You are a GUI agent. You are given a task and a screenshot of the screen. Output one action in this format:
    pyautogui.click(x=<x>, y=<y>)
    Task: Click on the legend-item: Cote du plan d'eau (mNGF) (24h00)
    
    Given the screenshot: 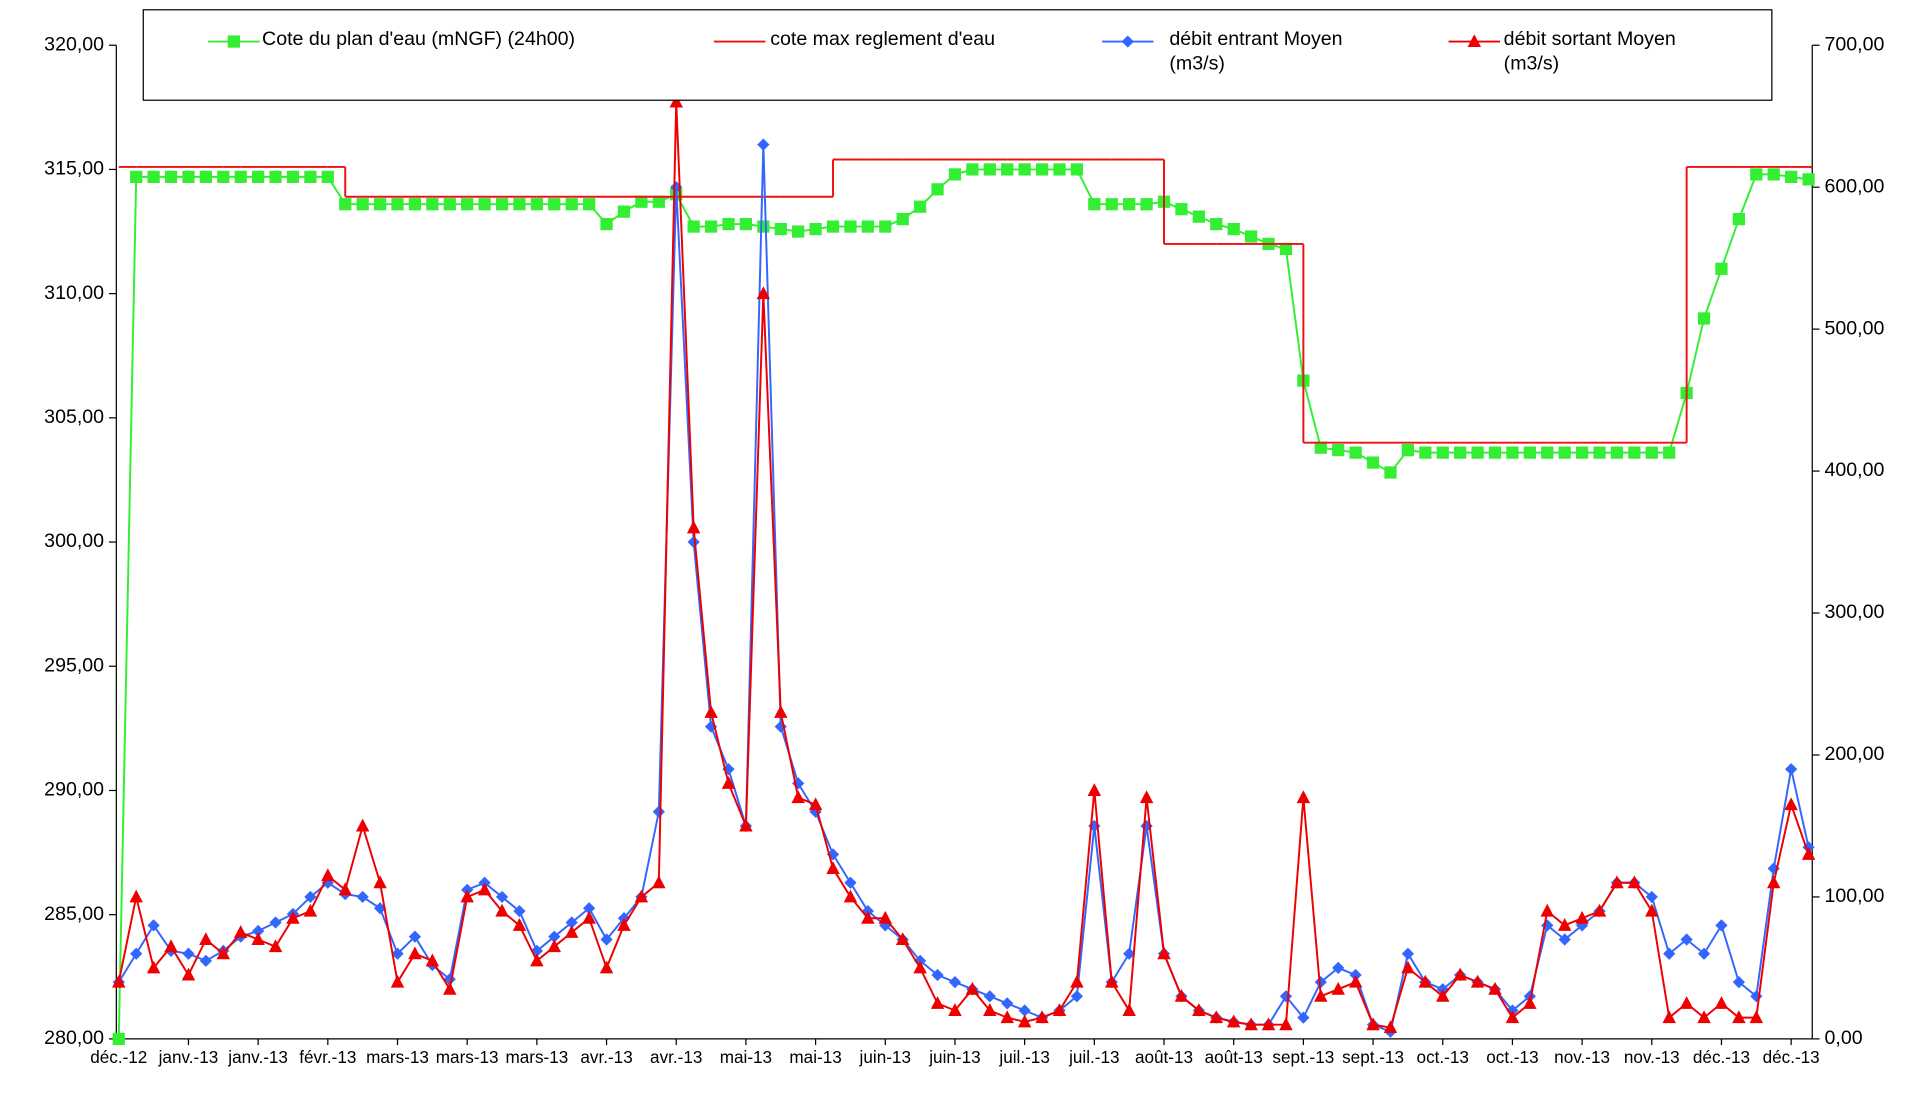 What is the action you would take?
    pyautogui.click(x=392, y=40)
    